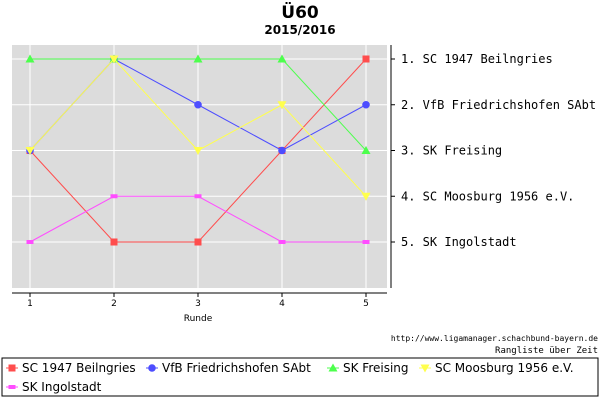 The width and height of the screenshot is (600, 400). What do you see at coordinates (451, 151) in the screenshot?
I see `rank-label-3: 3. SK Freising` at bounding box center [451, 151].